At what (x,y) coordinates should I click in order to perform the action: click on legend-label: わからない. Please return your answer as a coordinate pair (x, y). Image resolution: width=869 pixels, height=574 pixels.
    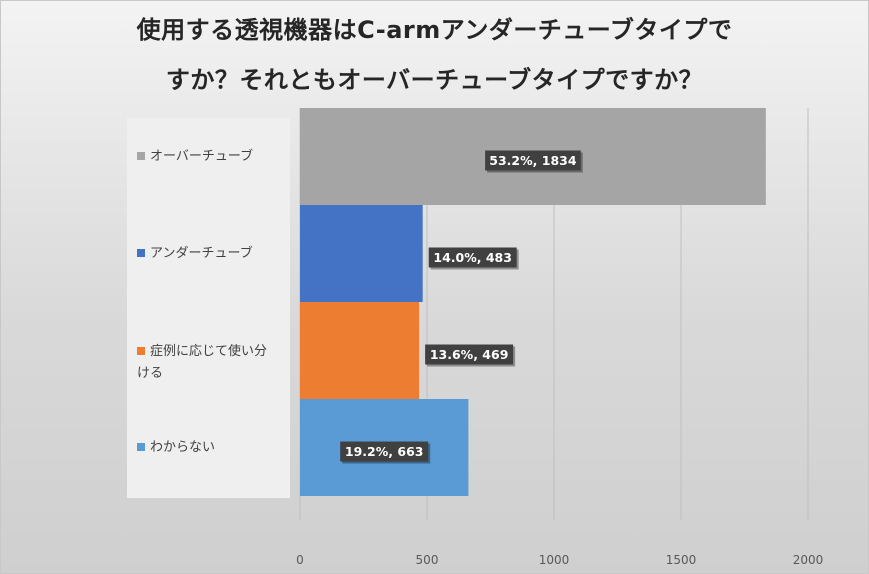
    Looking at the image, I should click on (183, 447).